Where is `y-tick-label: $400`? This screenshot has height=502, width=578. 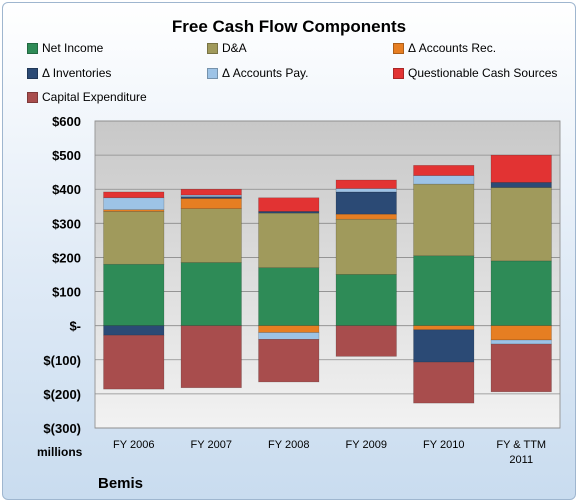 y-tick-label: $400 is located at coordinates (66, 189).